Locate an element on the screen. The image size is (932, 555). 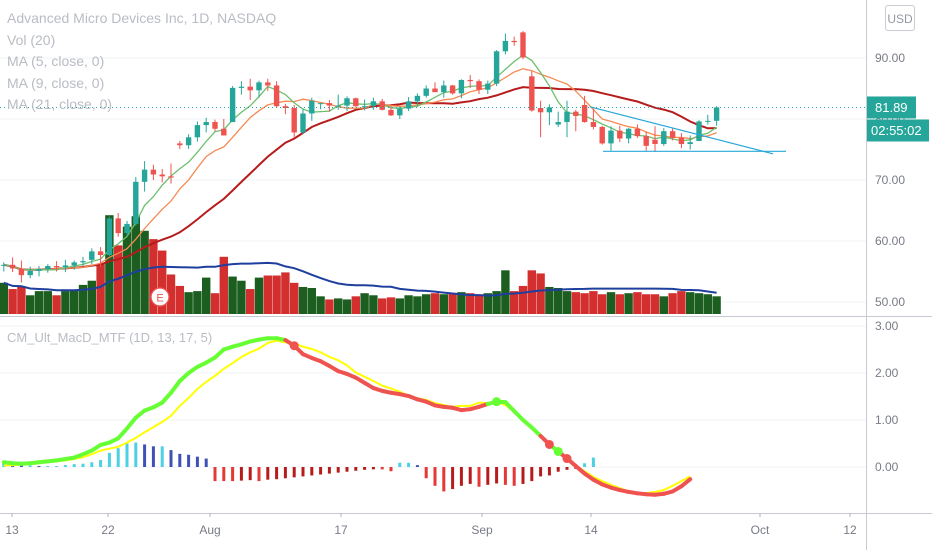
price-axis-label: 70.00 is located at coordinates (890, 180).